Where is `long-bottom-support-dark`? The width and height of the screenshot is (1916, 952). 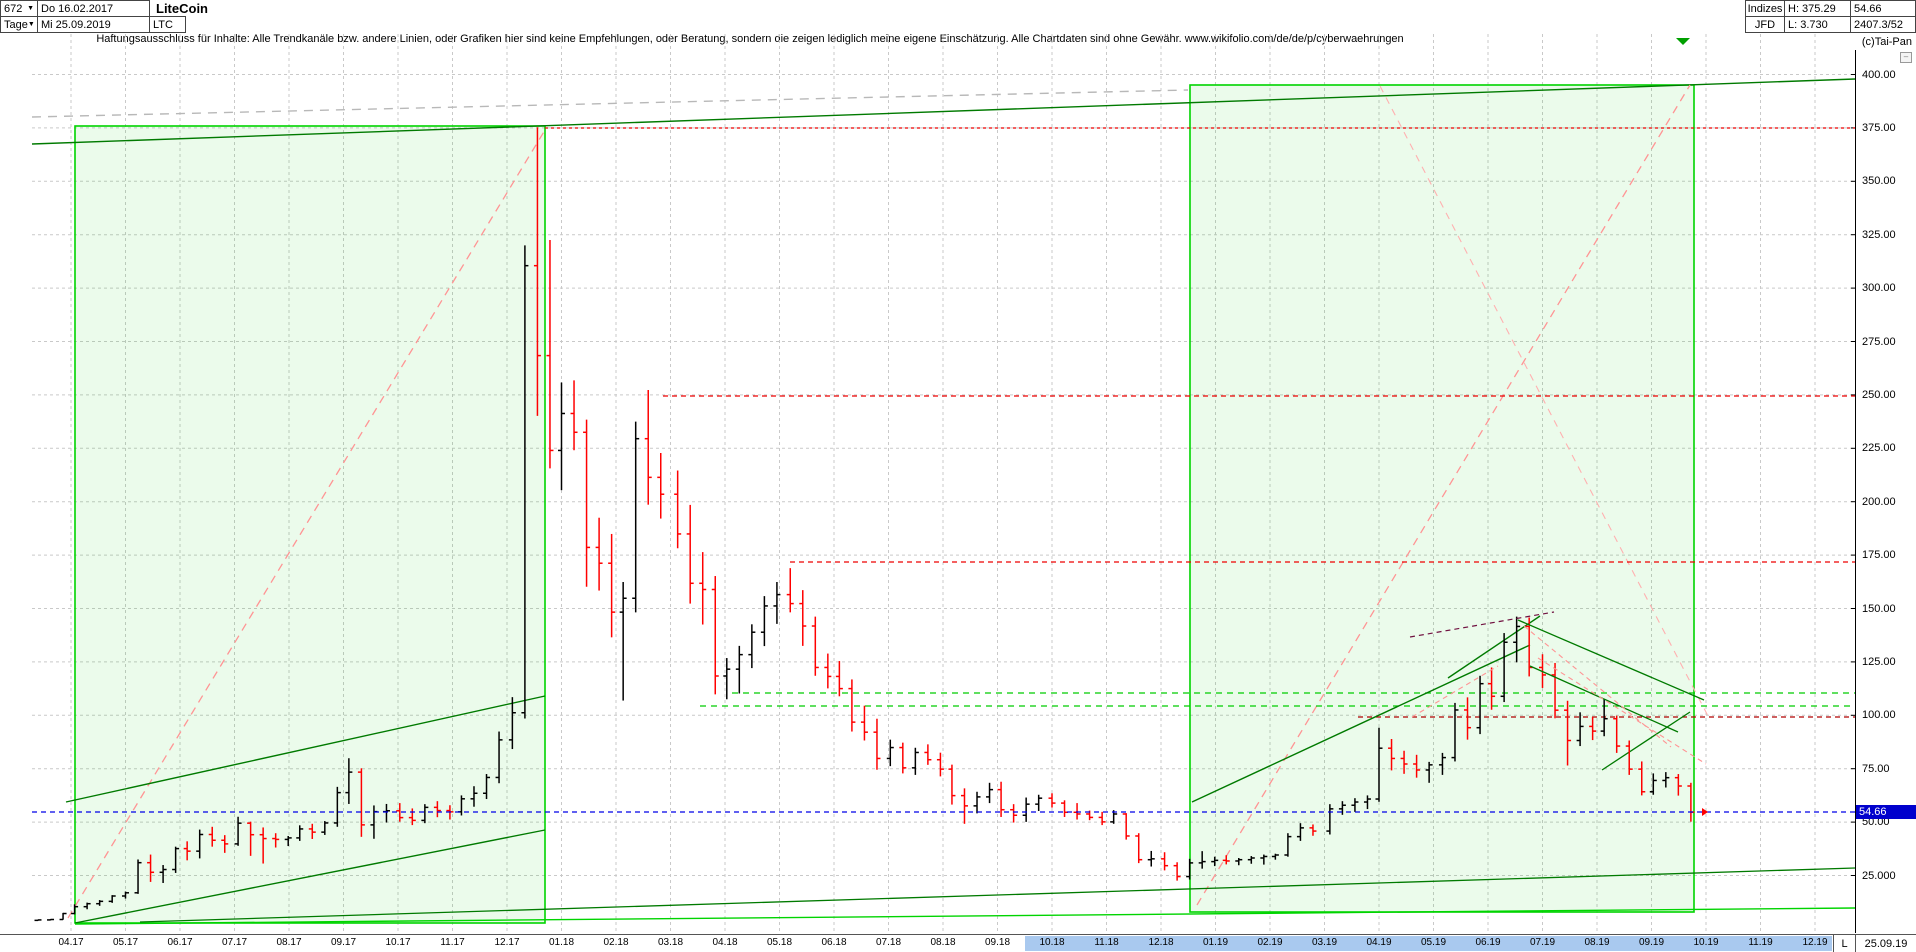 long-bottom-support-dark is located at coordinates (997, 895).